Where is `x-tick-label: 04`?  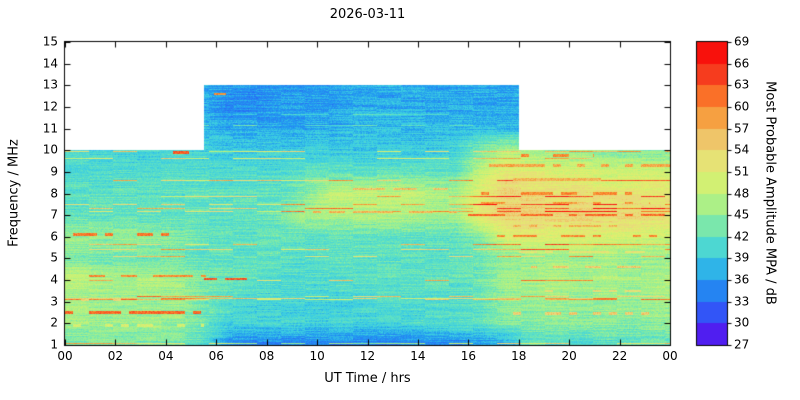
x-tick-label: 04 is located at coordinates (166, 356).